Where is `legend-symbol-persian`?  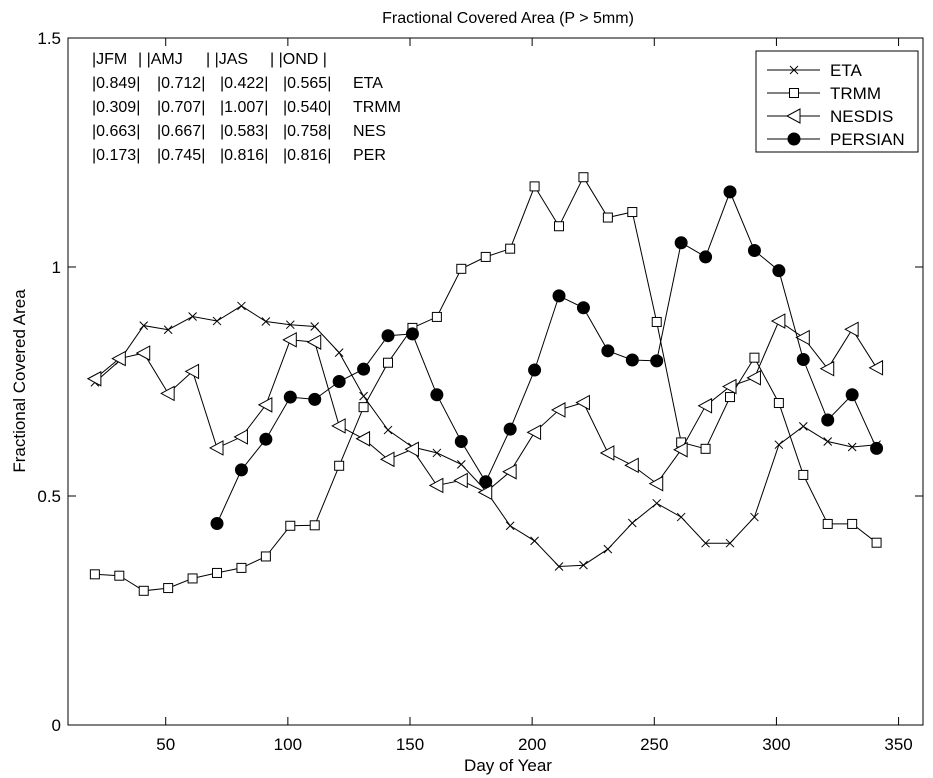 legend-symbol-persian is located at coordinates (794, 139).